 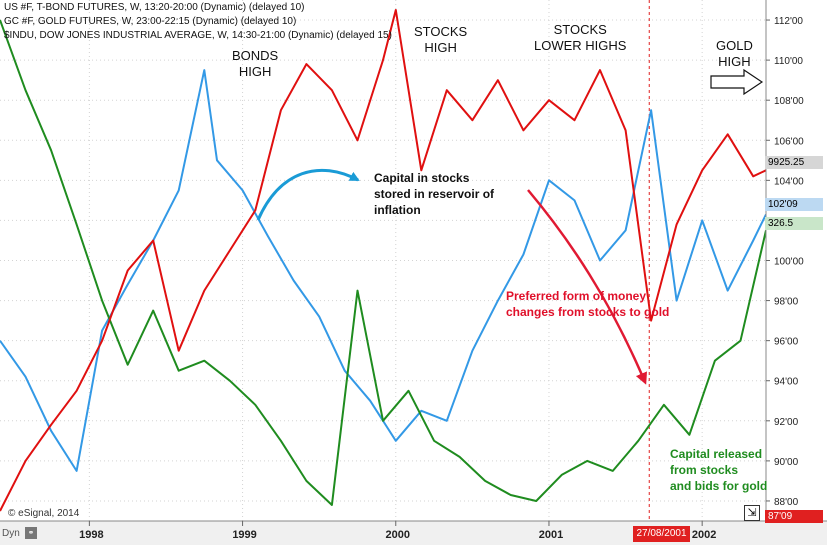 I want to click on blue-curved-arrow, so click(x=308, y=194).